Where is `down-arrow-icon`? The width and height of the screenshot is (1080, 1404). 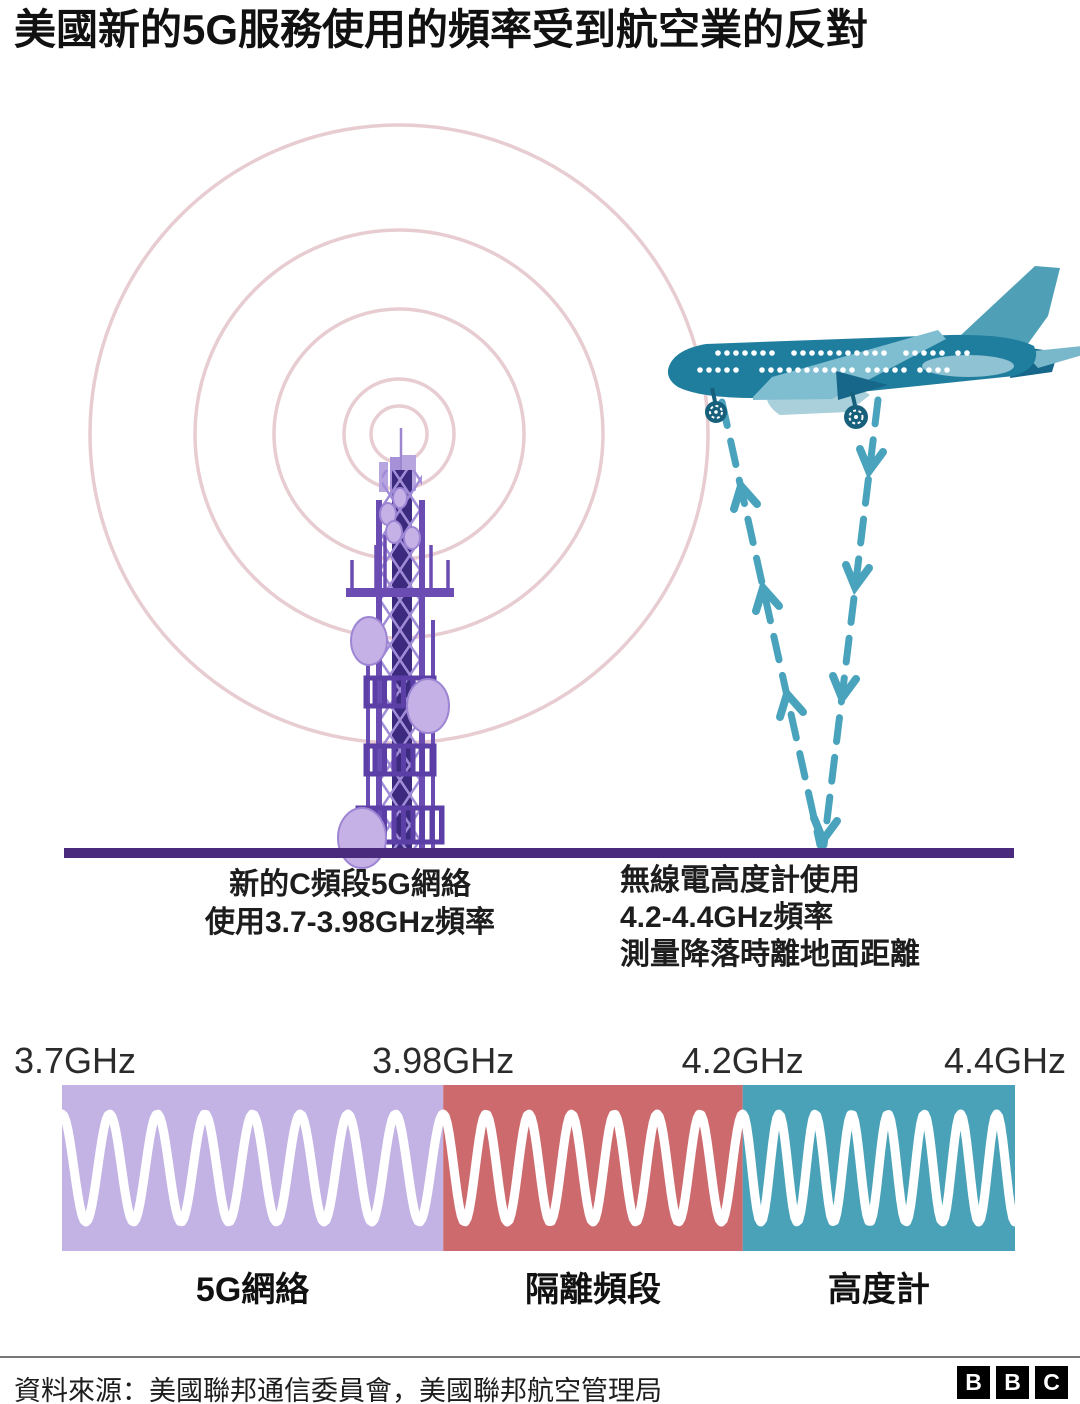
down-arrow-icon is located at coordinates (848, 647).